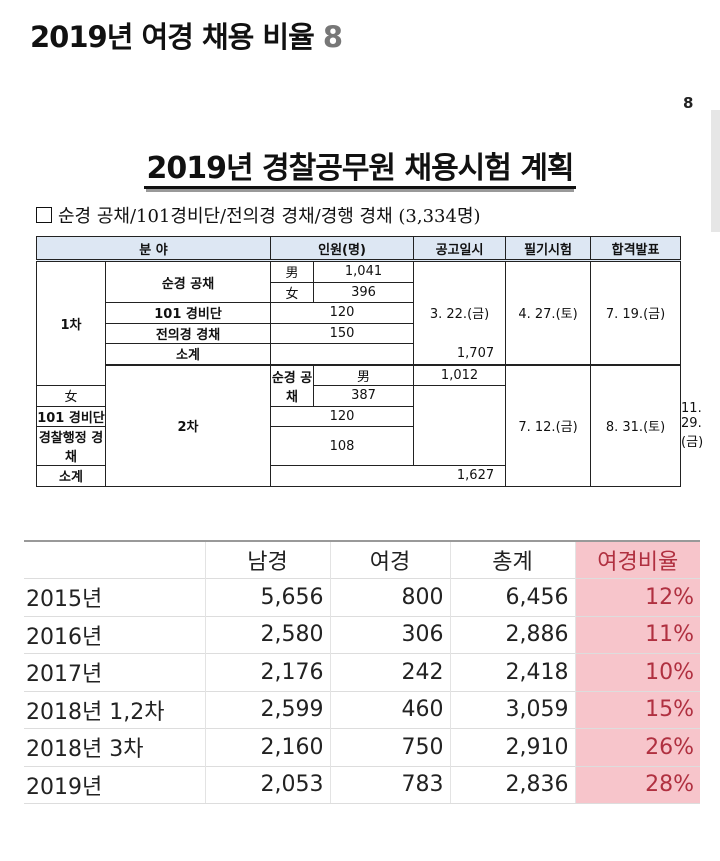  Describe the element at coordinates (548, 249) in the screenshot. I see `header-exam: 필기시험` at that location.